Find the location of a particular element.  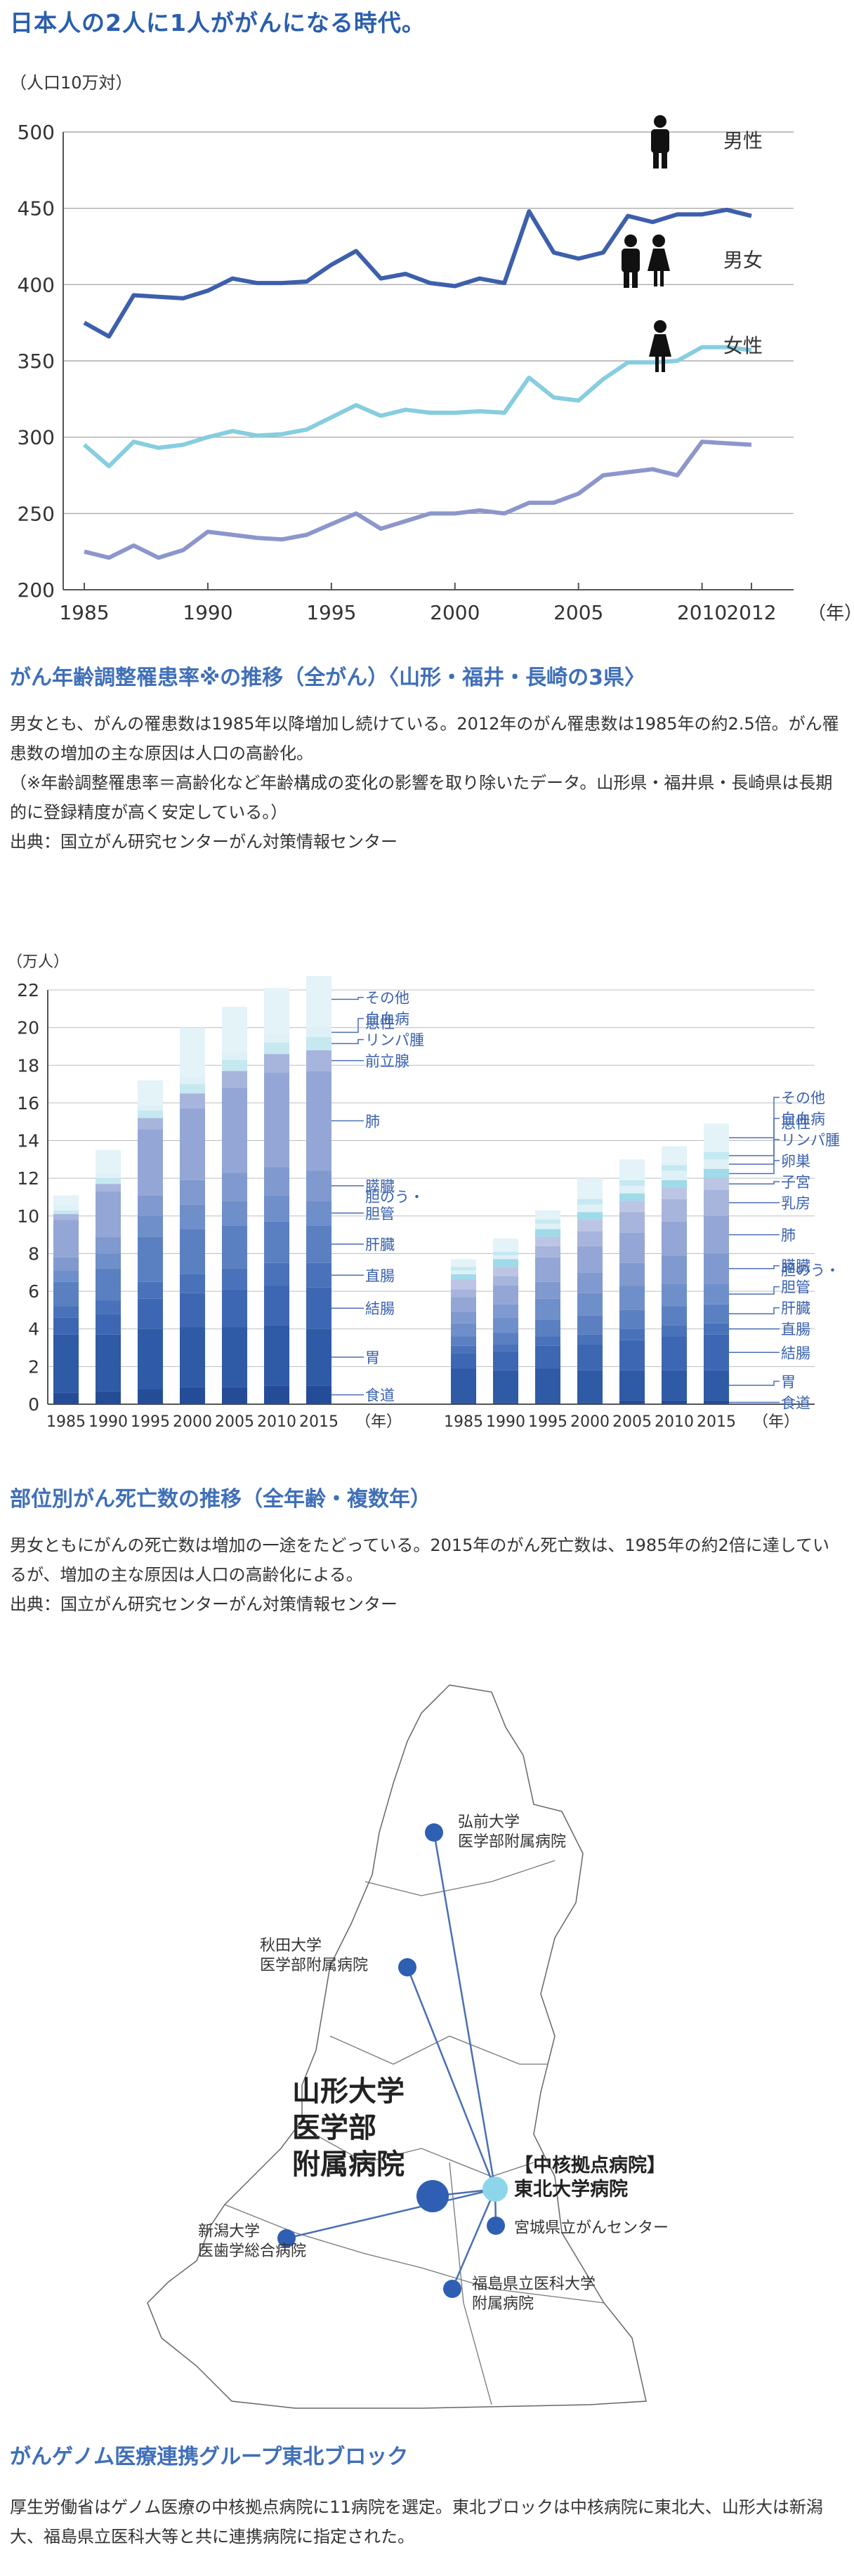

x-tick-label: 2000 is located at coordinates (193, 1422).